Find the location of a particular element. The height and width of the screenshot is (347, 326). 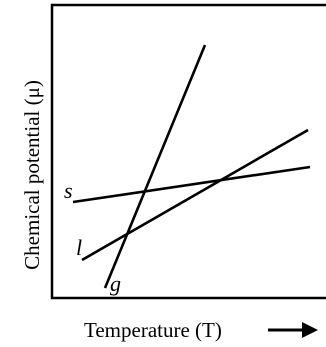

solid-label: s is located at coordinates (68, 190).